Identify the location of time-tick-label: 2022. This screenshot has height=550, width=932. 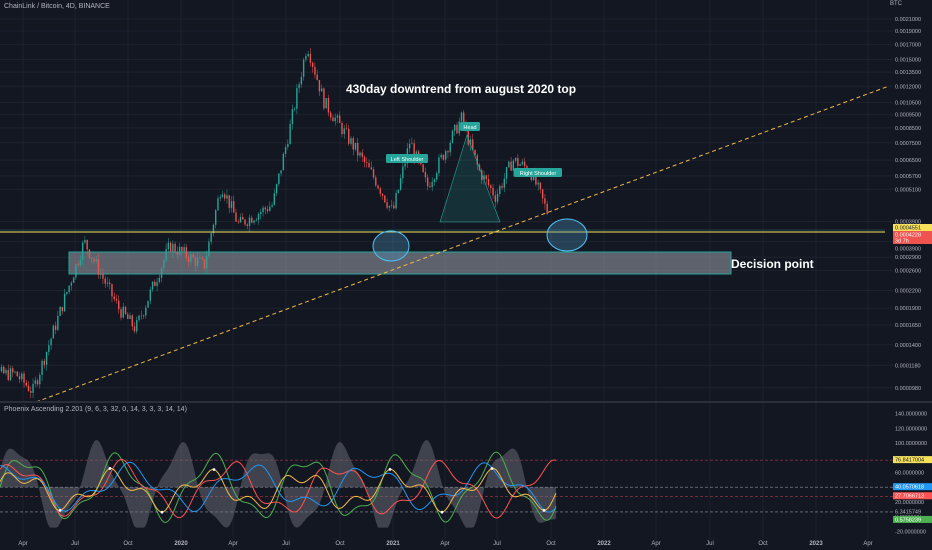
(604, 544).